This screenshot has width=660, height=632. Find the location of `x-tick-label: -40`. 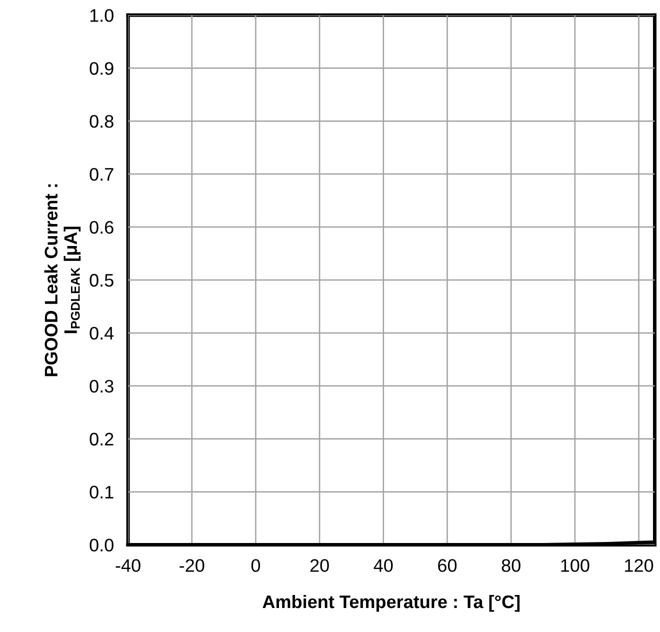

x-tick-label: -40 is located at coordinates (128, 565).